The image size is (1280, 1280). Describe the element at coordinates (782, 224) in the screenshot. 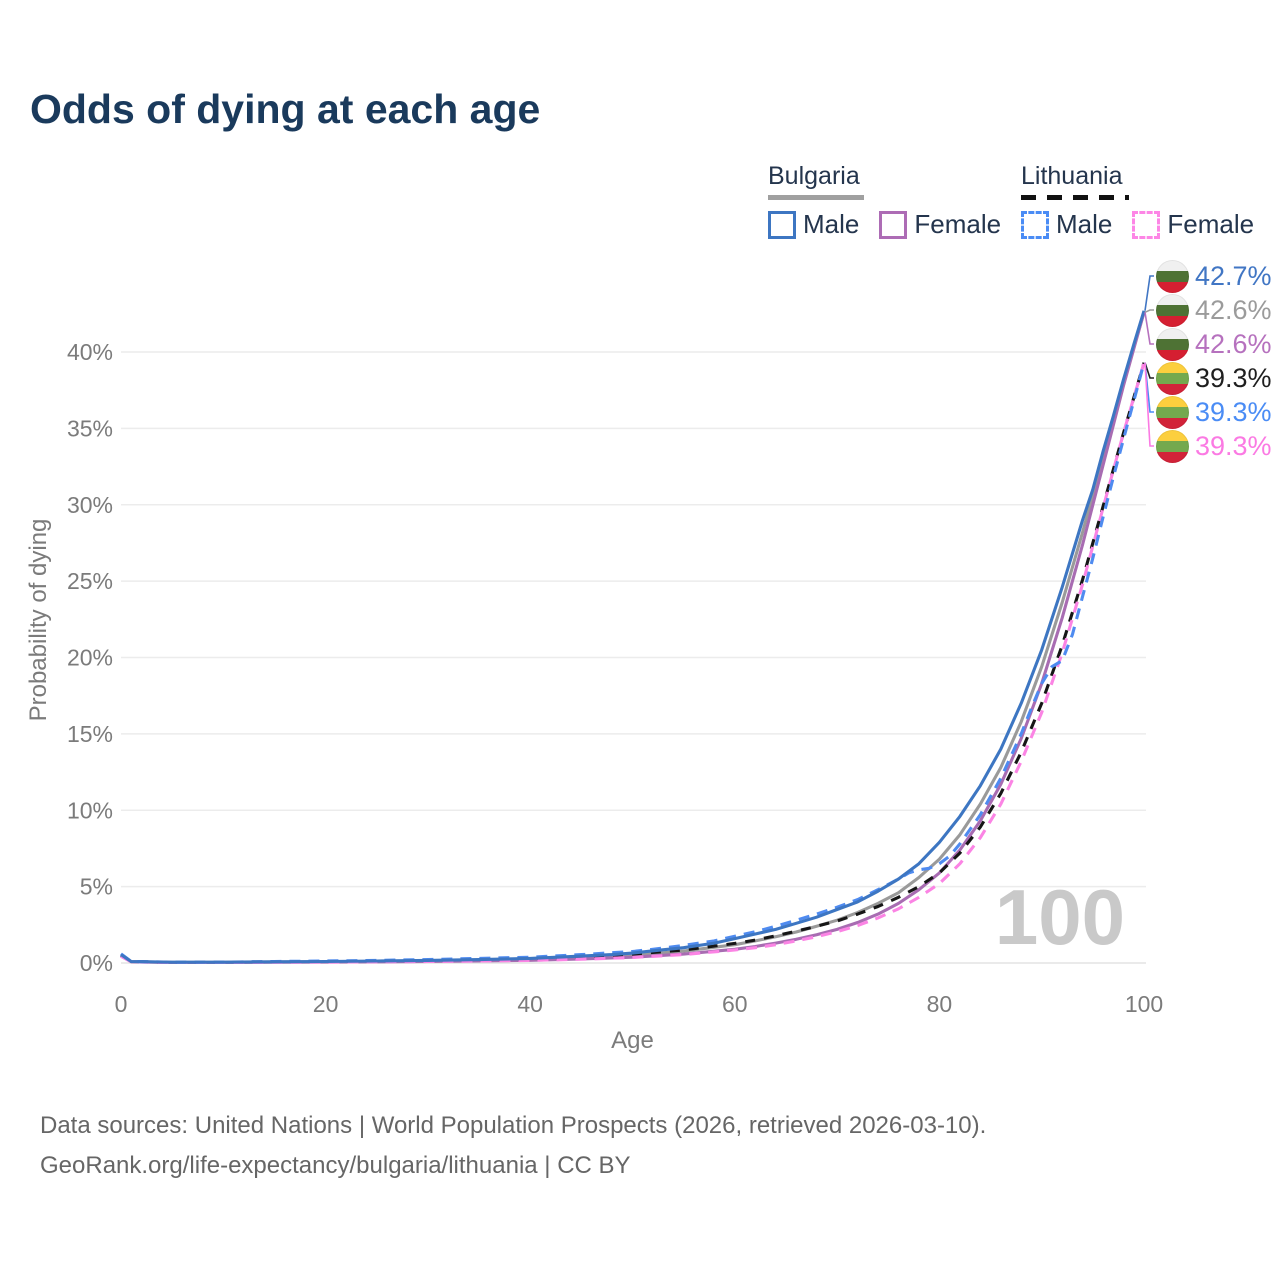

I see `bulgaria-male-swatch-icon` at that location.